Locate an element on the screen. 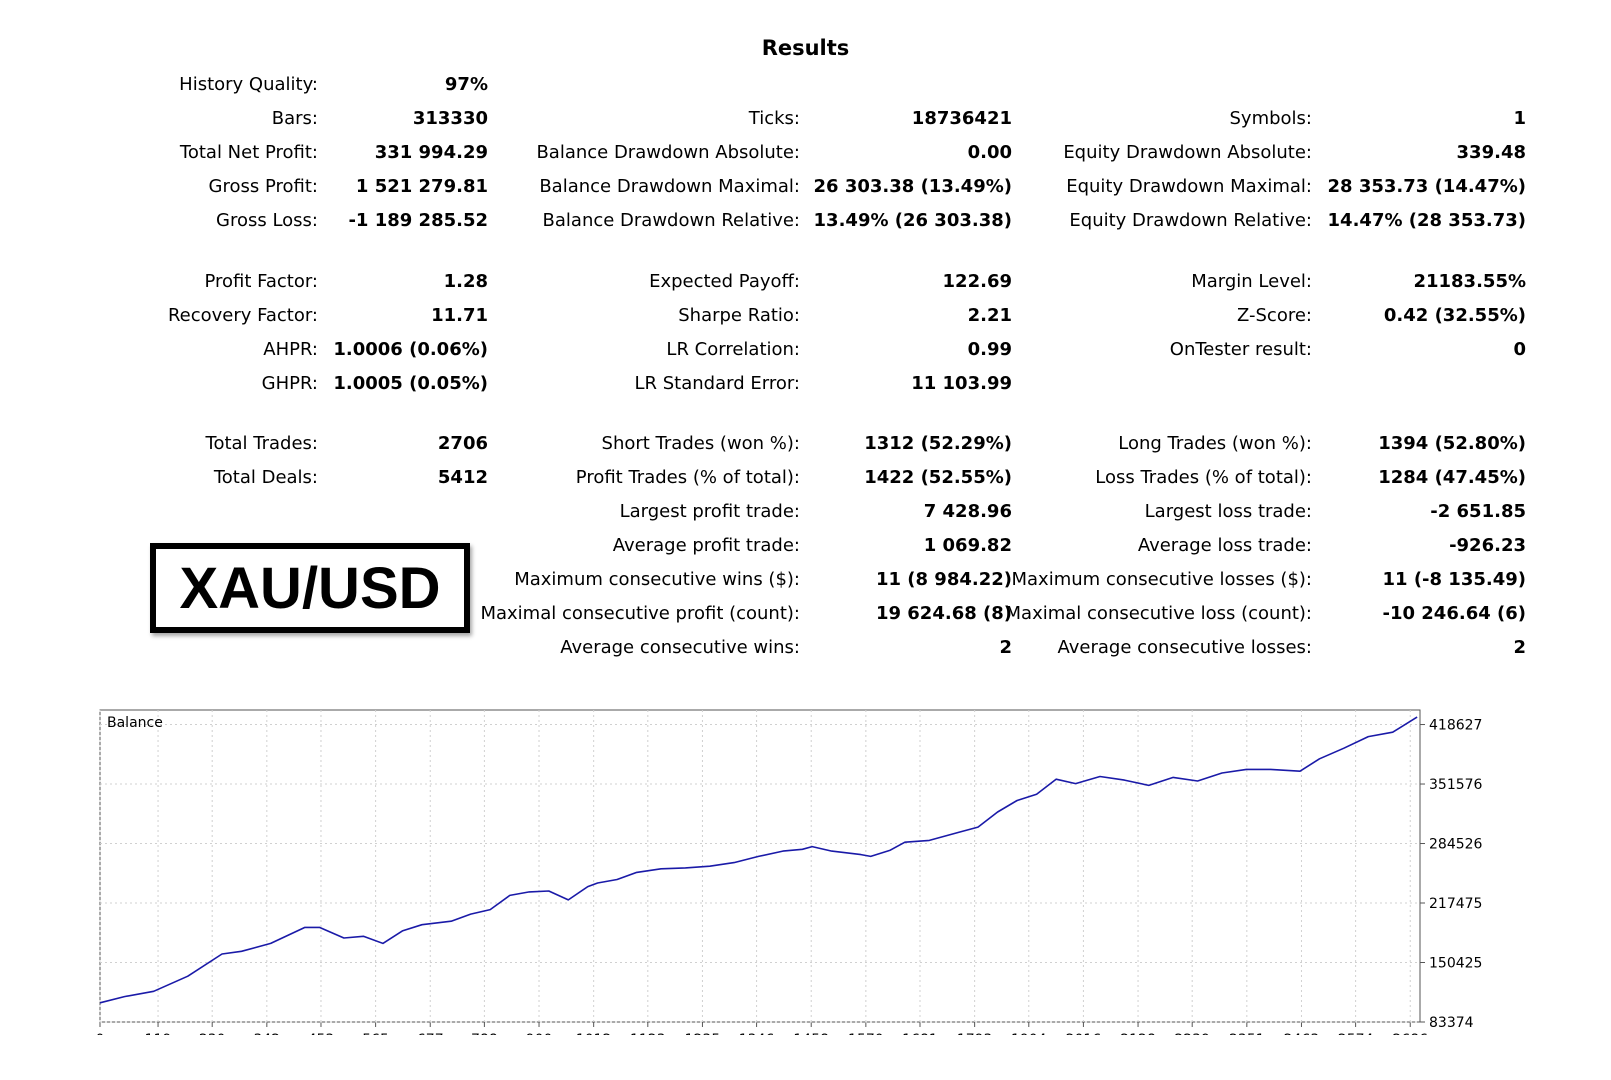  stat-value: 11 (8 984.22) is located at coordinates (943, 579).